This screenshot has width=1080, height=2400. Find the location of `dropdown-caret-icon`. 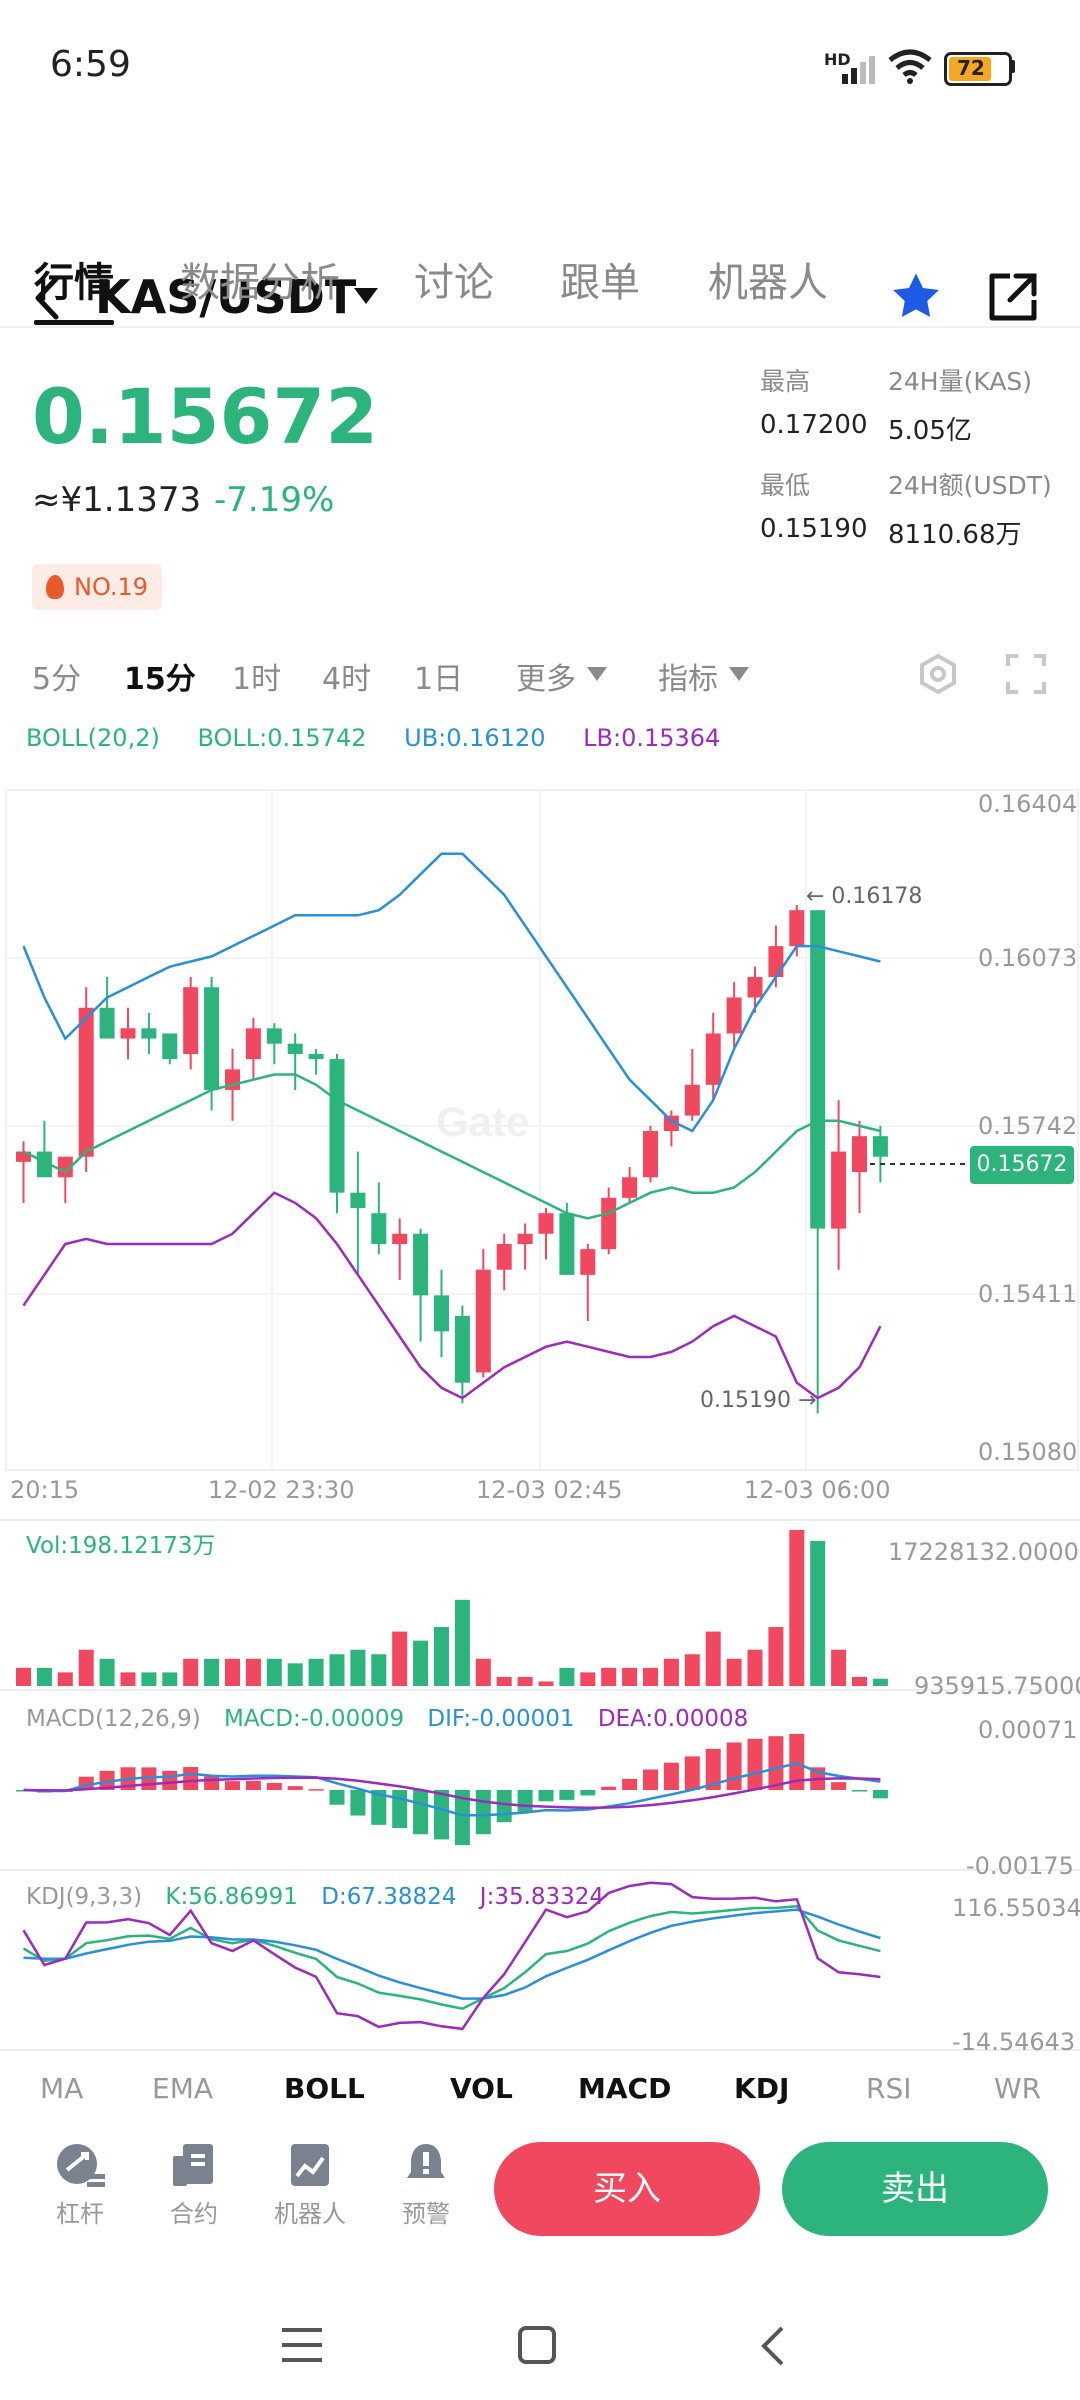

dropdown-caret-icon is located at coordinates (366, 296).